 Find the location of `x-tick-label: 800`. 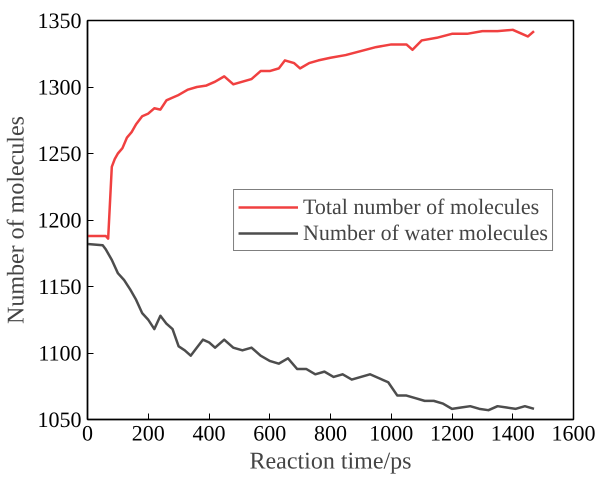

x-tick-label: 800 is located at coordinates (330, 433).